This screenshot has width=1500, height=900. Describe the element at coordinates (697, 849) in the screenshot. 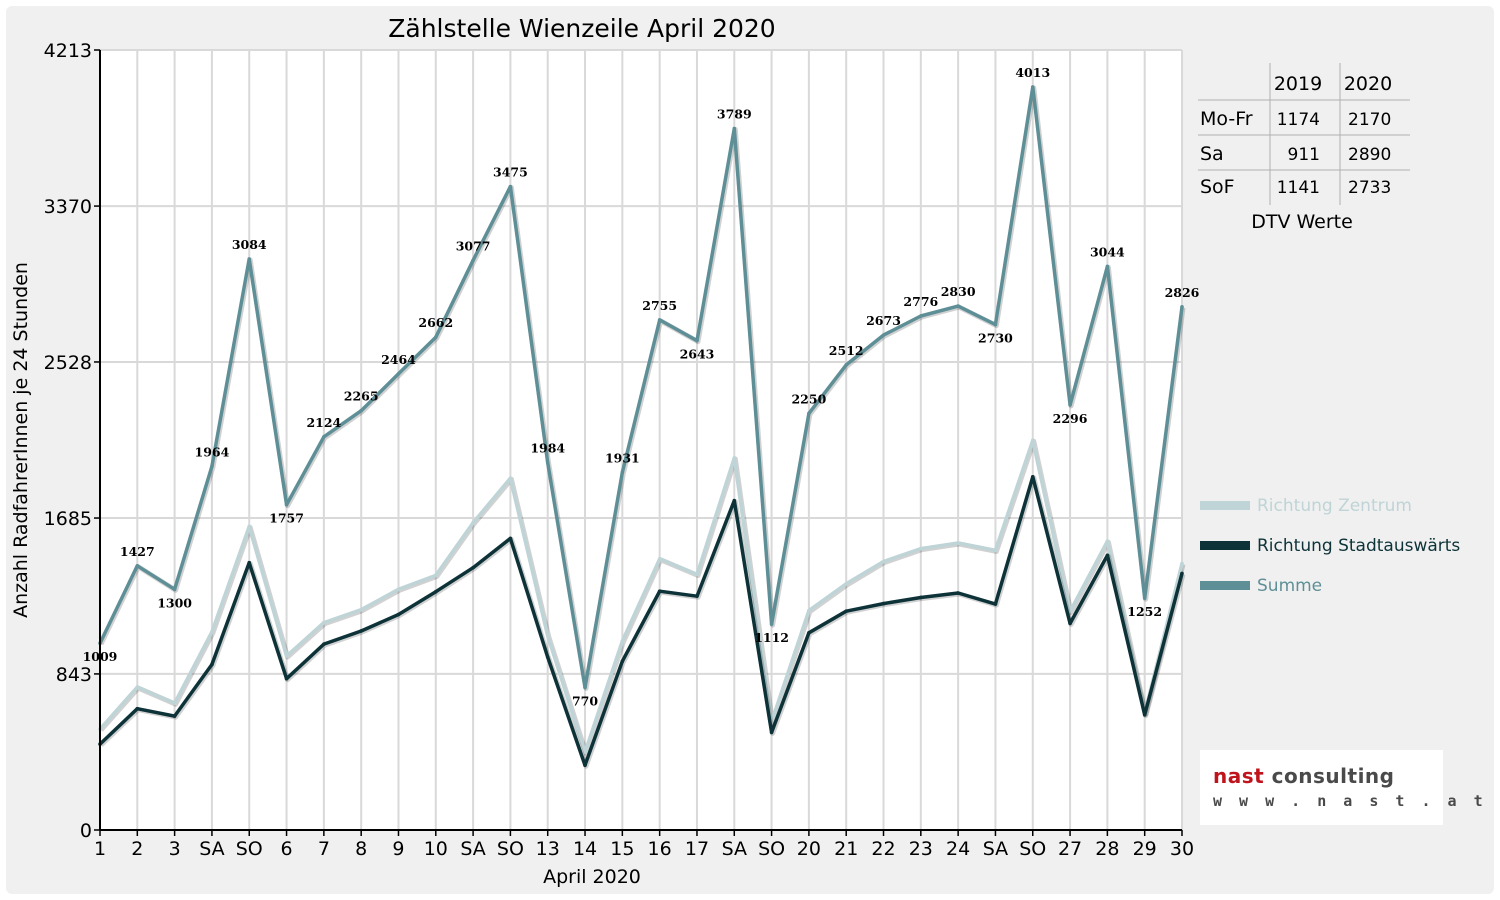

I see `x-tick-label: 17` at that location.